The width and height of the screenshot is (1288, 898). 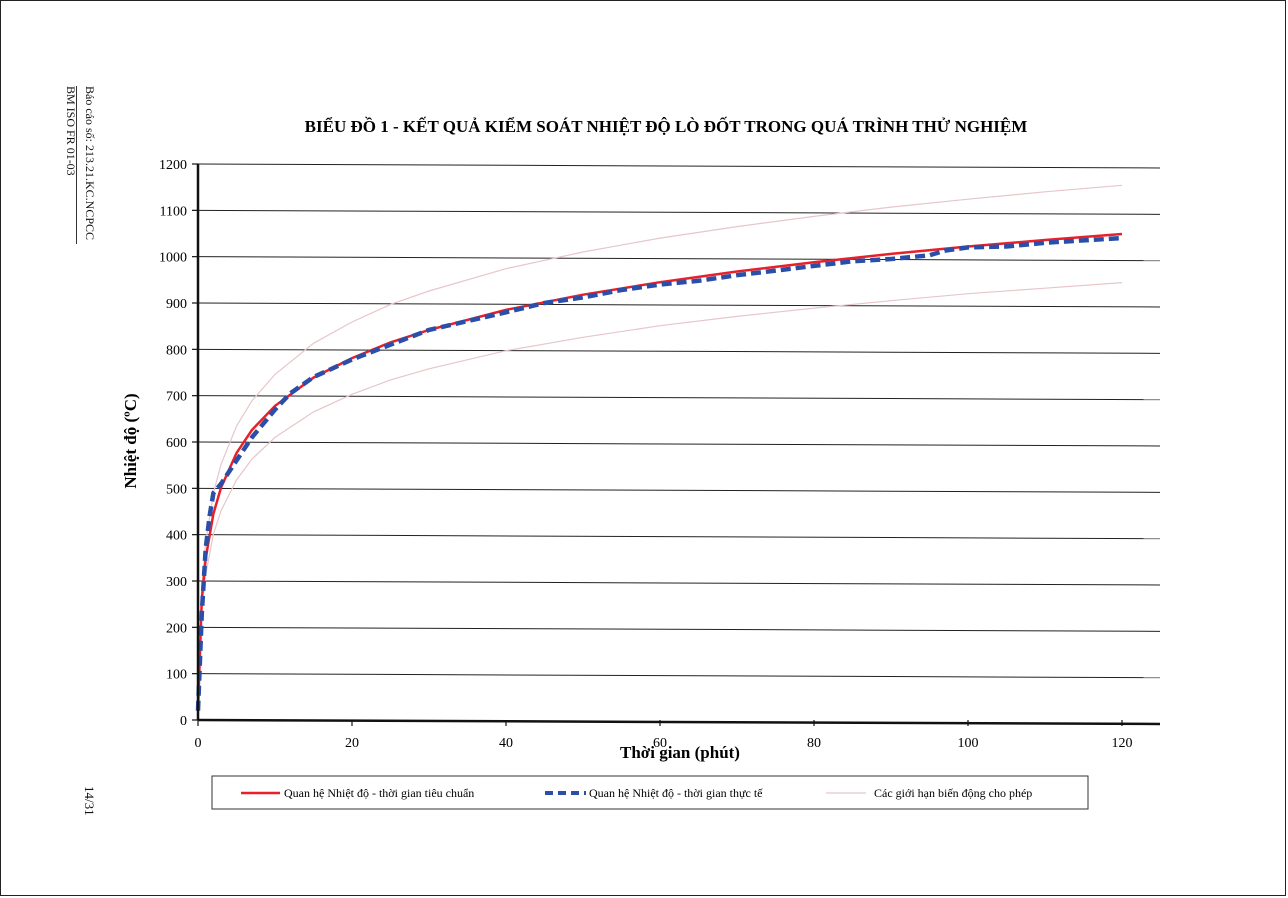 What do you see at coordinates (176, 304) in the screenshot?
I see `y-tick-label-900: 900` at bounding box center [176, 304].